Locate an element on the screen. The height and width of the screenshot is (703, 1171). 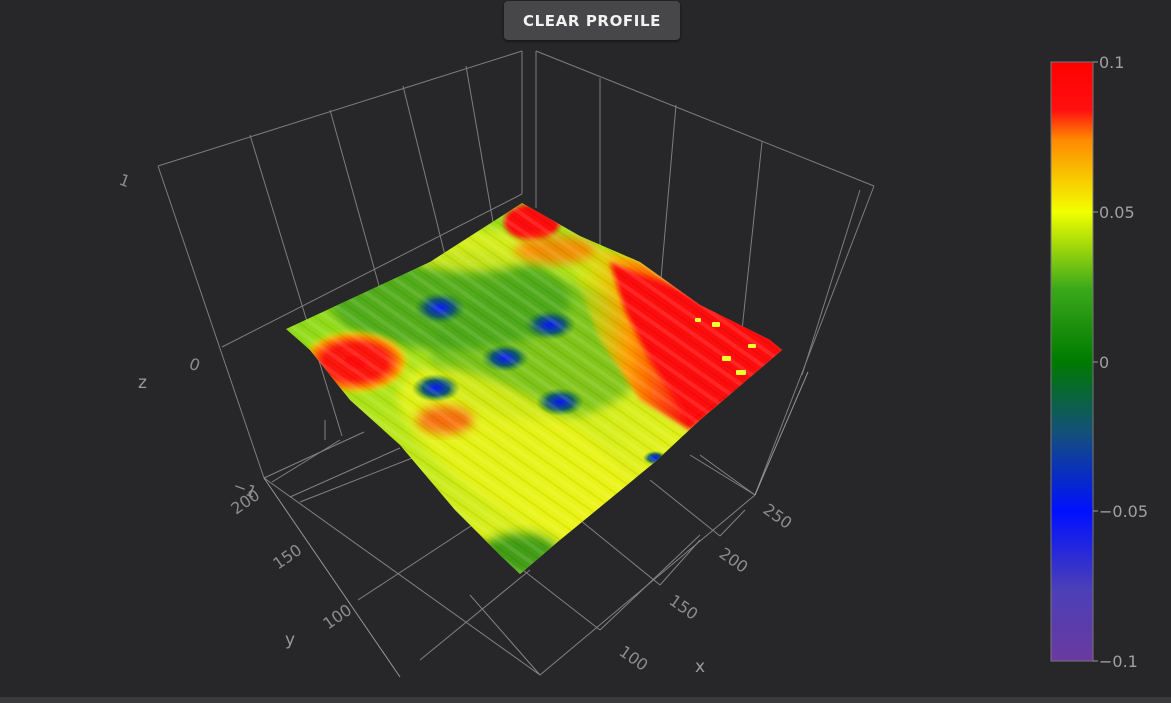
y-tick-150: 150 is located at coordinates (287, 556).